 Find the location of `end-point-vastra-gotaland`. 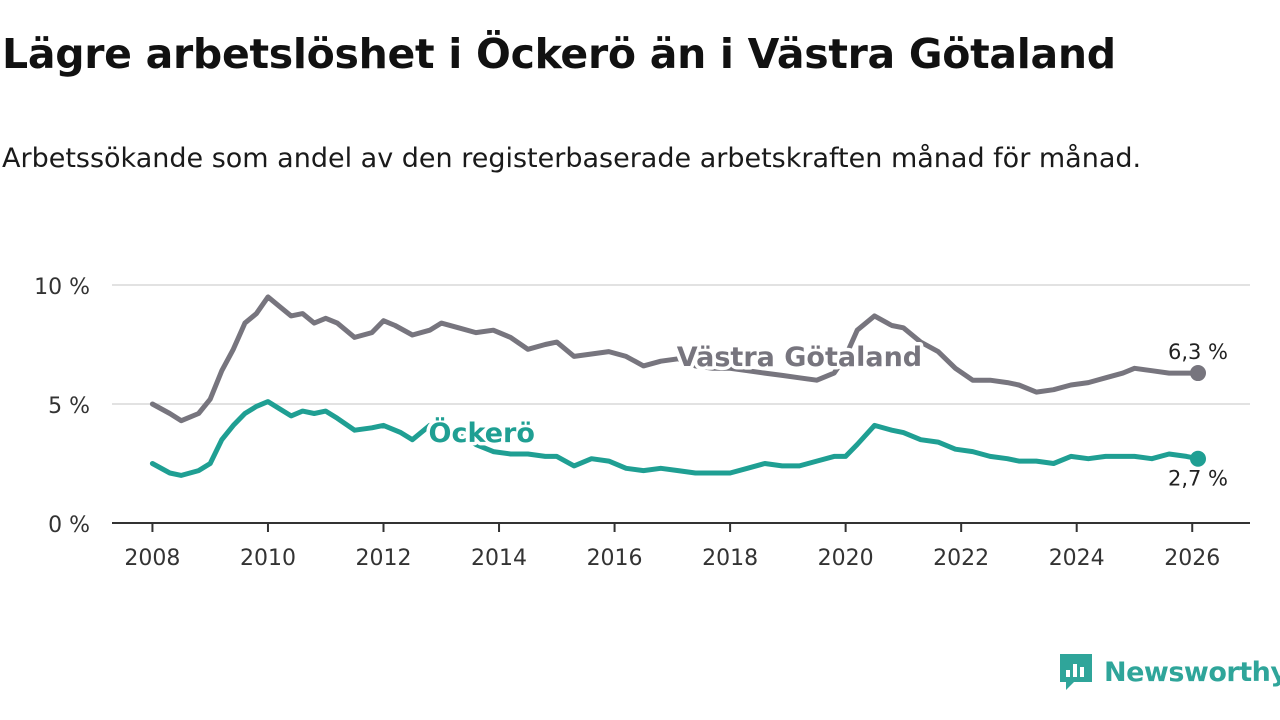

end-point-vastra-gotaland is located at coordinates (1198, 373).